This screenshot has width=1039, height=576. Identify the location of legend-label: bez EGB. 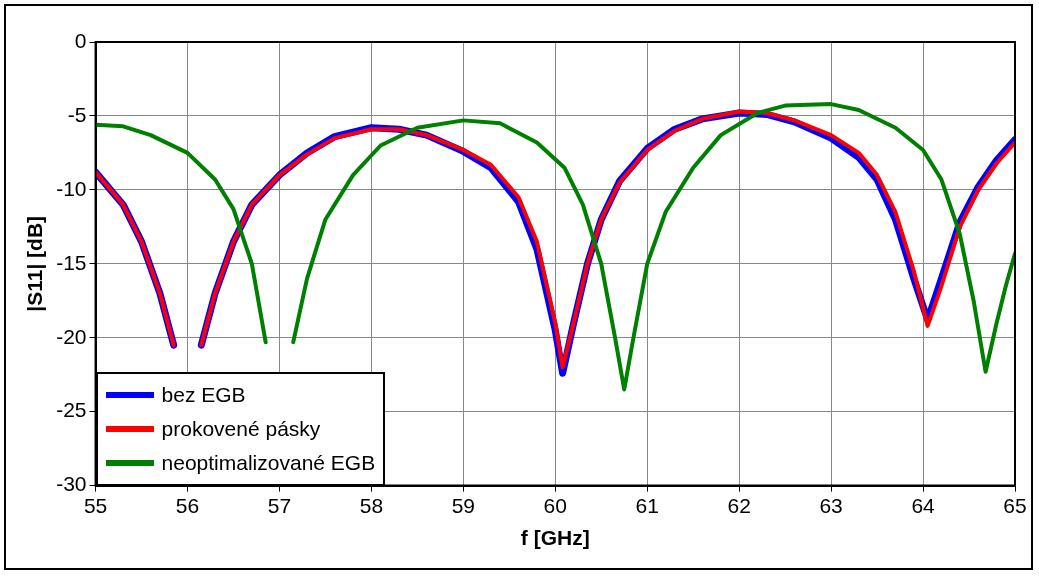
(203, 394).